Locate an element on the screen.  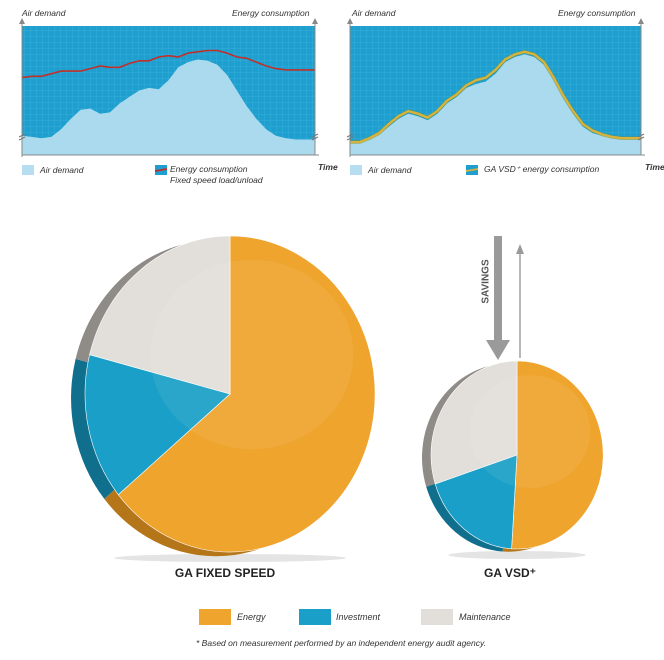
vsd-slice-energy is located at coordinates (557, 455).